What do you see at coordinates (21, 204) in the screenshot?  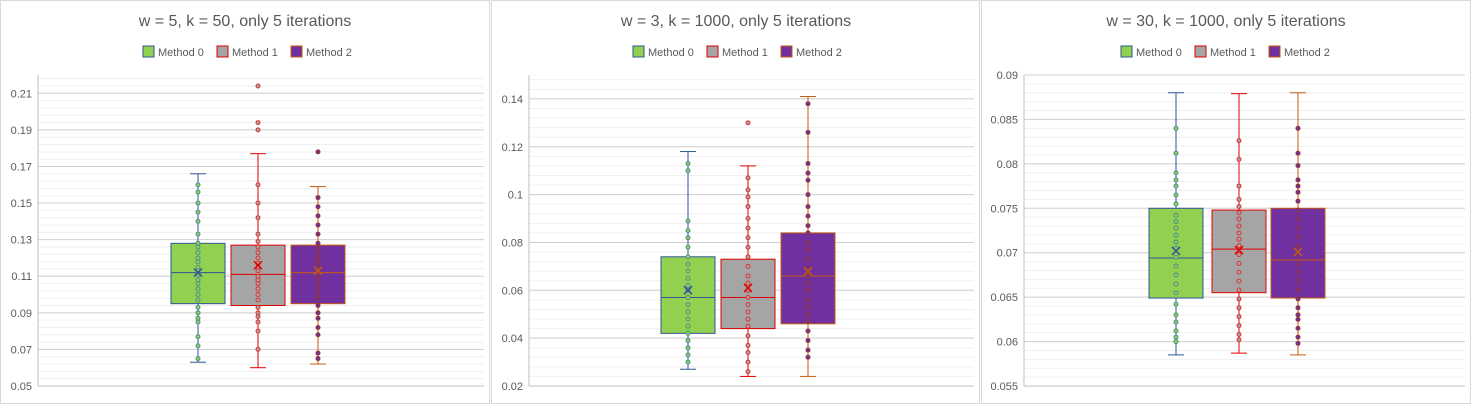 I see `y-tick-label: 0.15` at bounding box center [21, 204].